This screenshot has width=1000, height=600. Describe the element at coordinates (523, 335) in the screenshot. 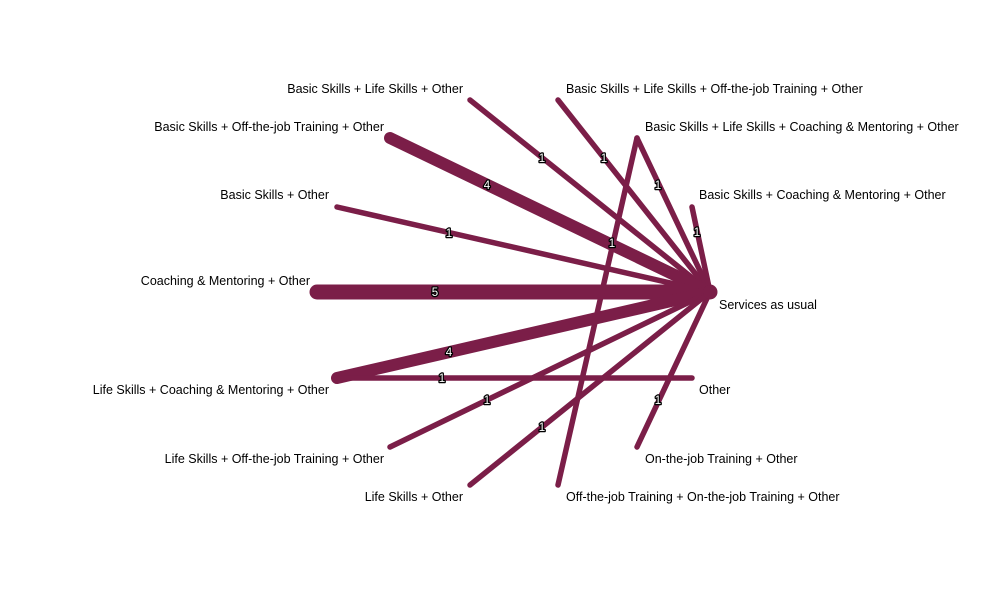

I see `edge-hub-n8` at that location.